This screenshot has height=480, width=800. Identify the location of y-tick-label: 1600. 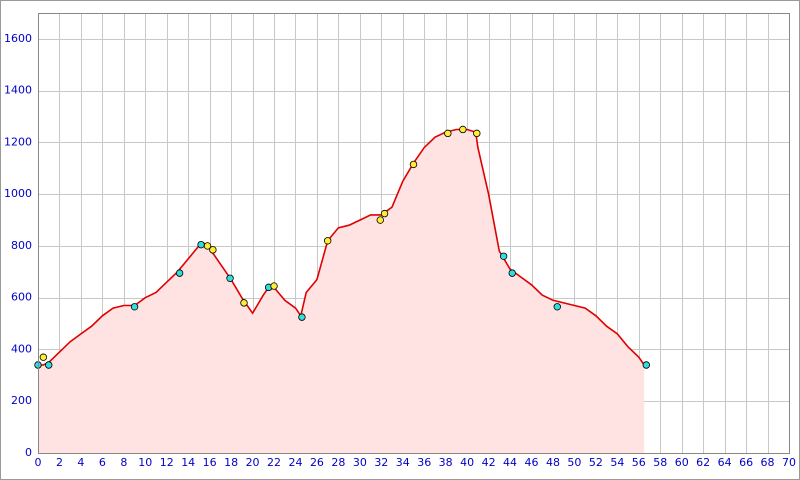
(18, 38).